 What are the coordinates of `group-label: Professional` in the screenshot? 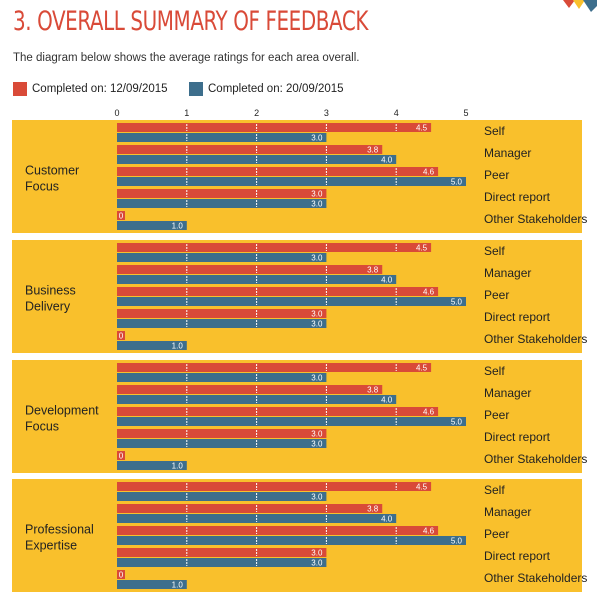 It's located at (59, 530).